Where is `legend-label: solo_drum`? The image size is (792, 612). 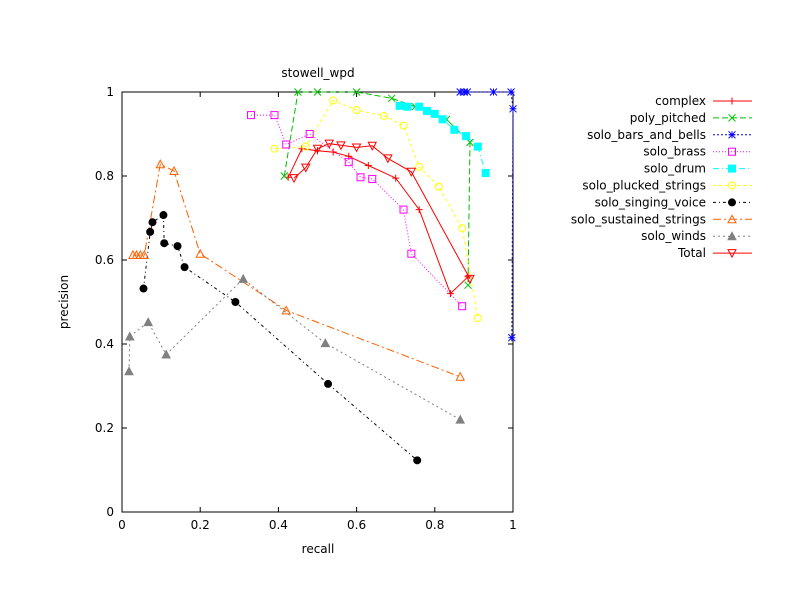
legend-label: solo_drum is located at coordinates (675, 169).